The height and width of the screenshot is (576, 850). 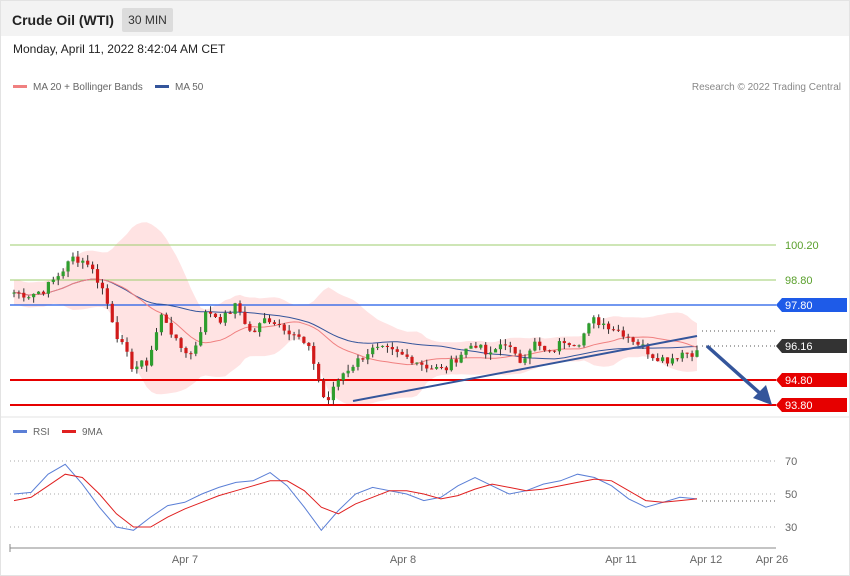 What do you see at coordinates (92, 432) in the screenshot?
I see `ma9-legend-label: 9MA` at bounding box center [92, 432].